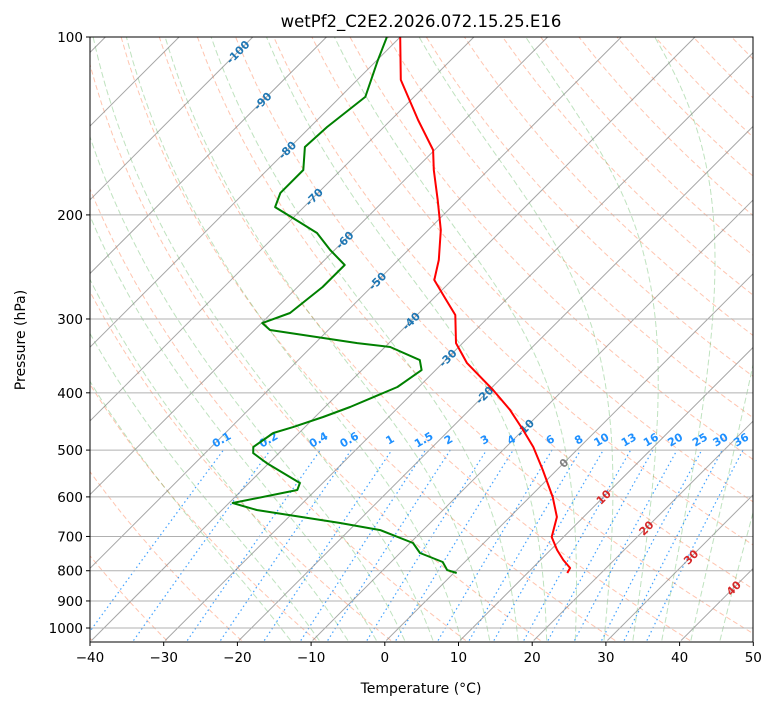 This screenshot has width=775, height=712. I want to click on mixing-ratio-label: 1, so click(389, 439).